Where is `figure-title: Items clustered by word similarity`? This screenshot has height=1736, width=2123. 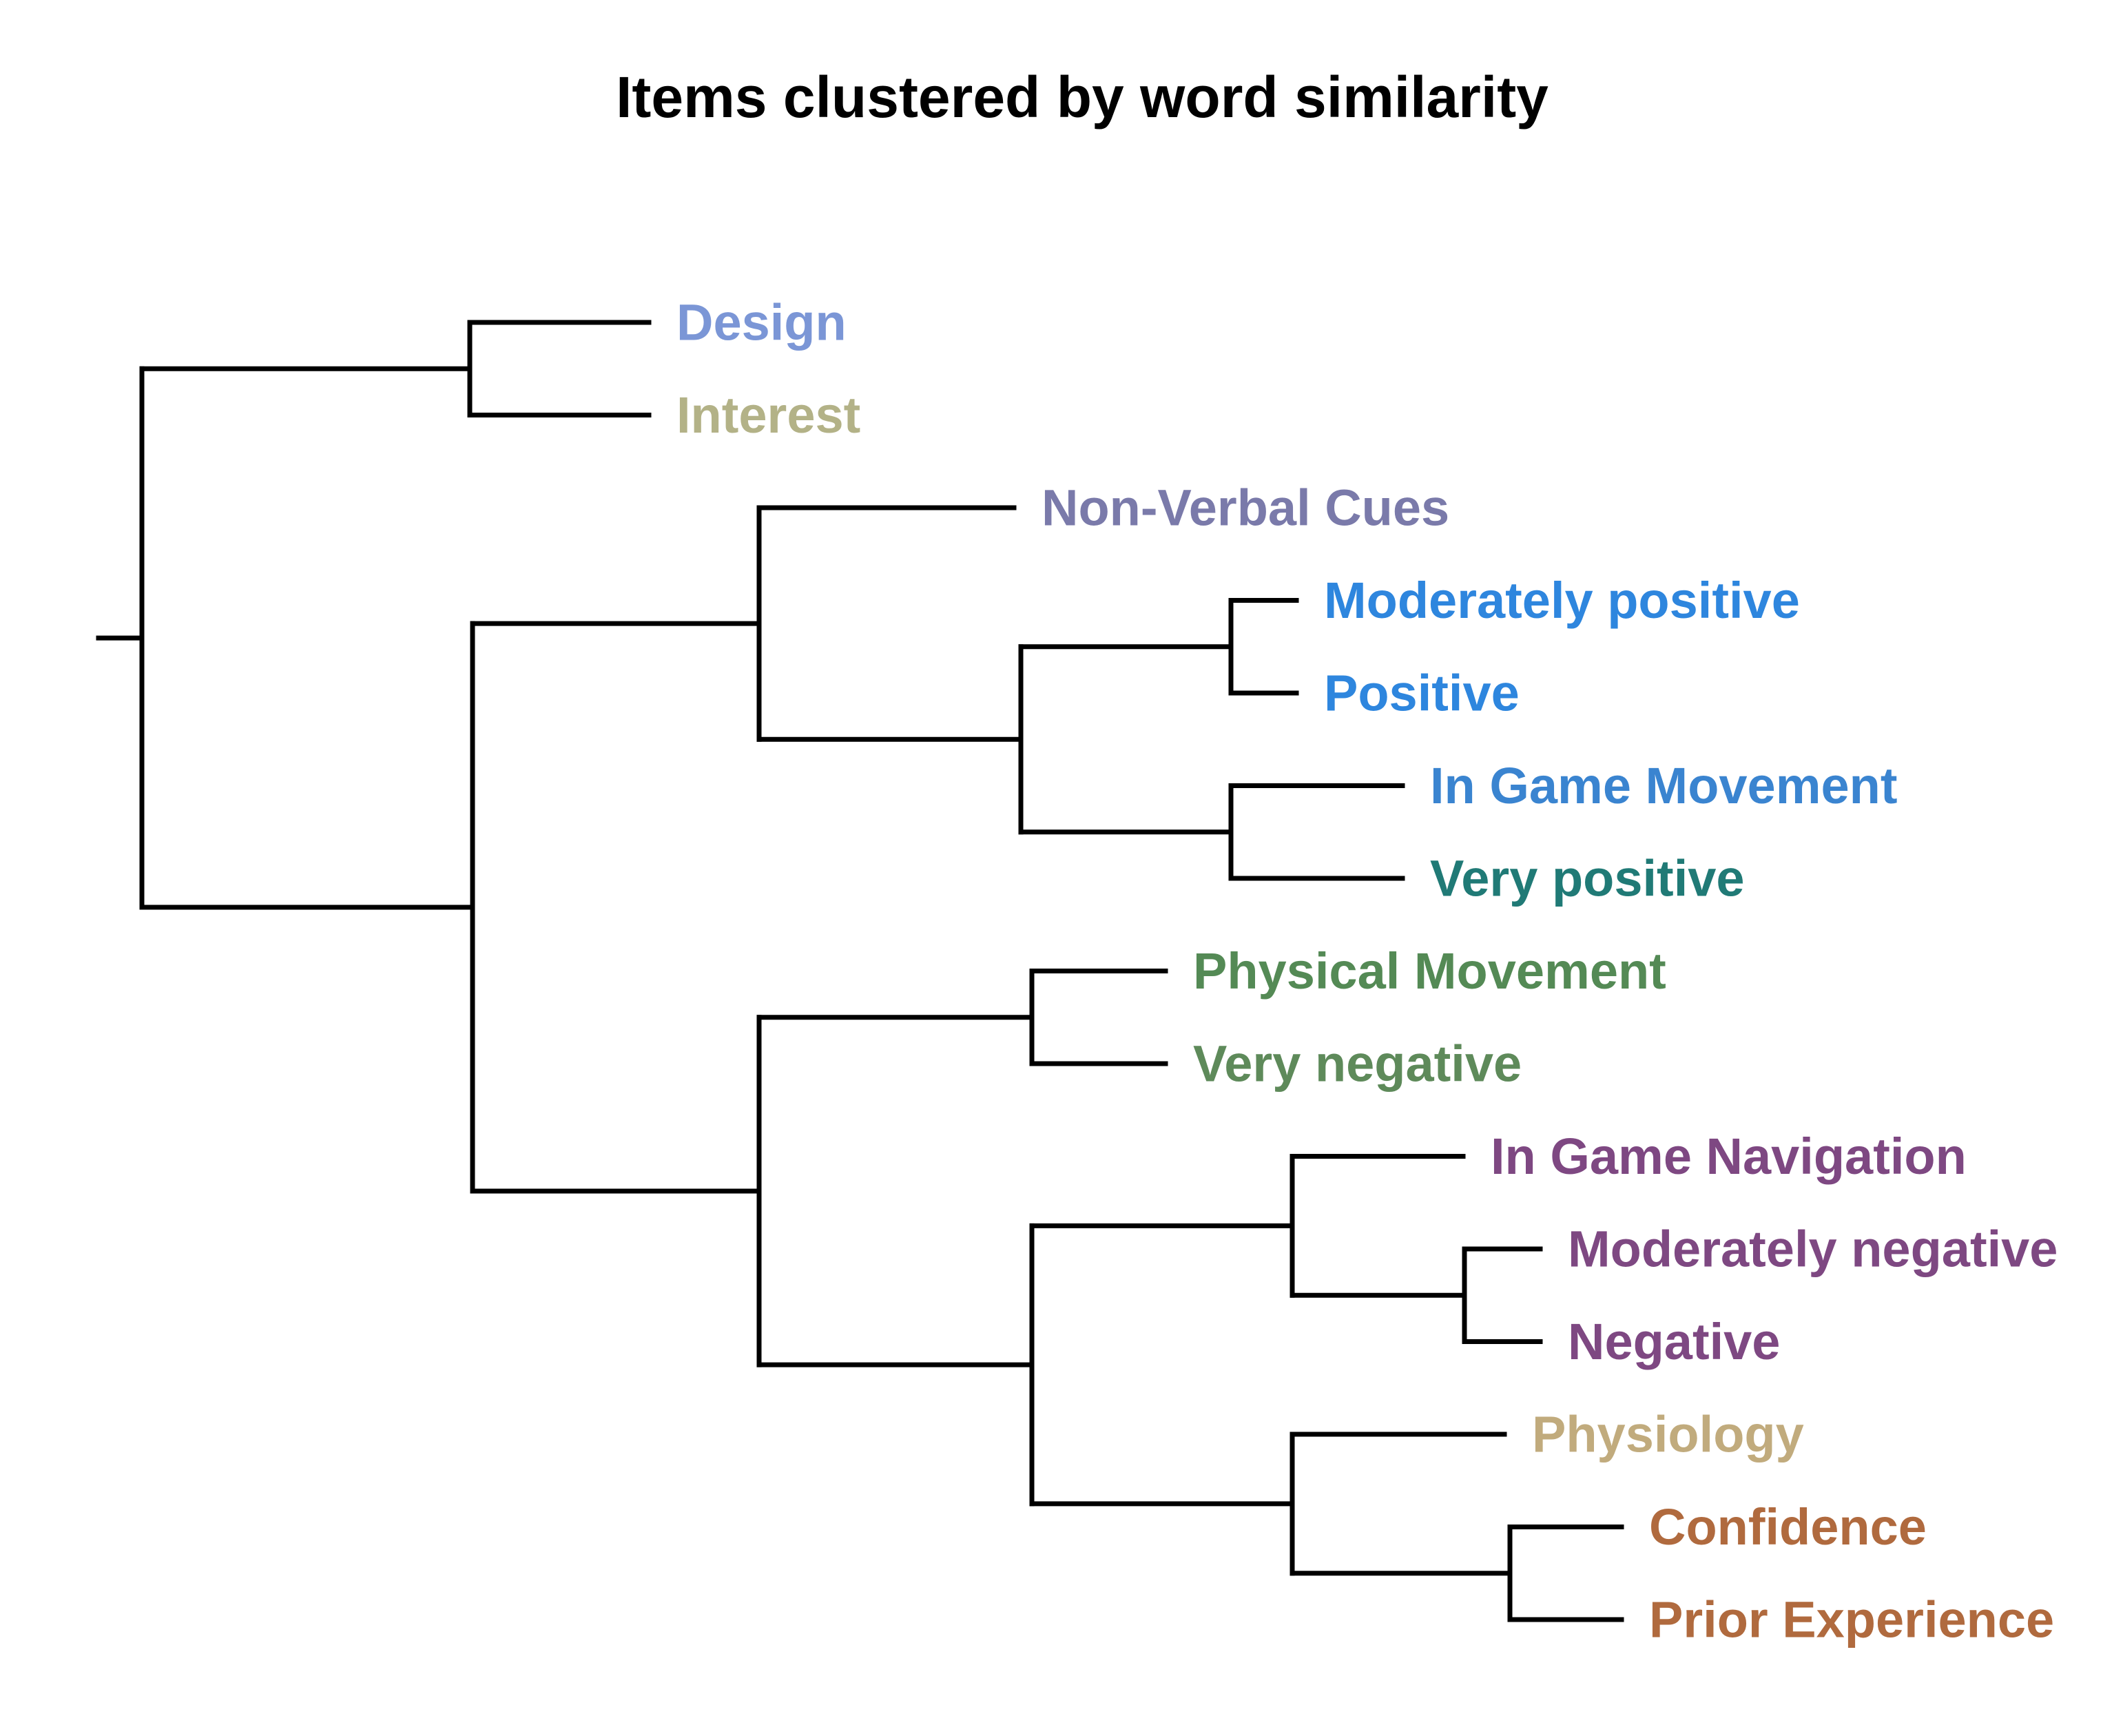
figure-title: Items clustered by word similarity is located at coordinates (1082, 97).